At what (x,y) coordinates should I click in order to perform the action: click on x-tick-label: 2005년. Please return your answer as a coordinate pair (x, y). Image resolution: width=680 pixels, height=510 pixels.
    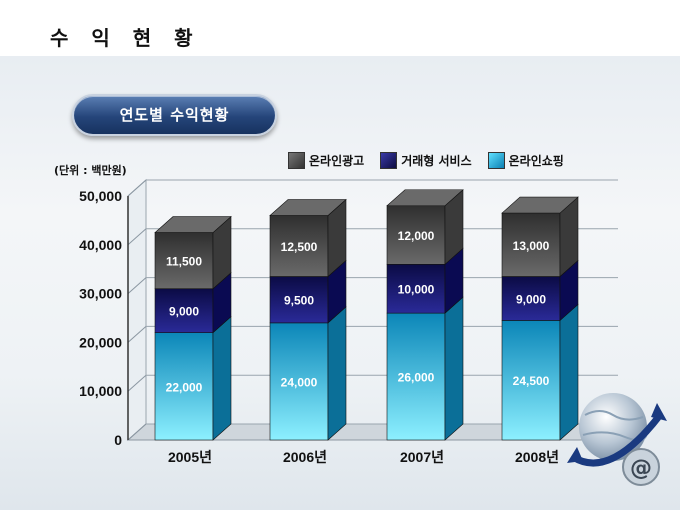
    Looking at the image, I should click on (190, 457).